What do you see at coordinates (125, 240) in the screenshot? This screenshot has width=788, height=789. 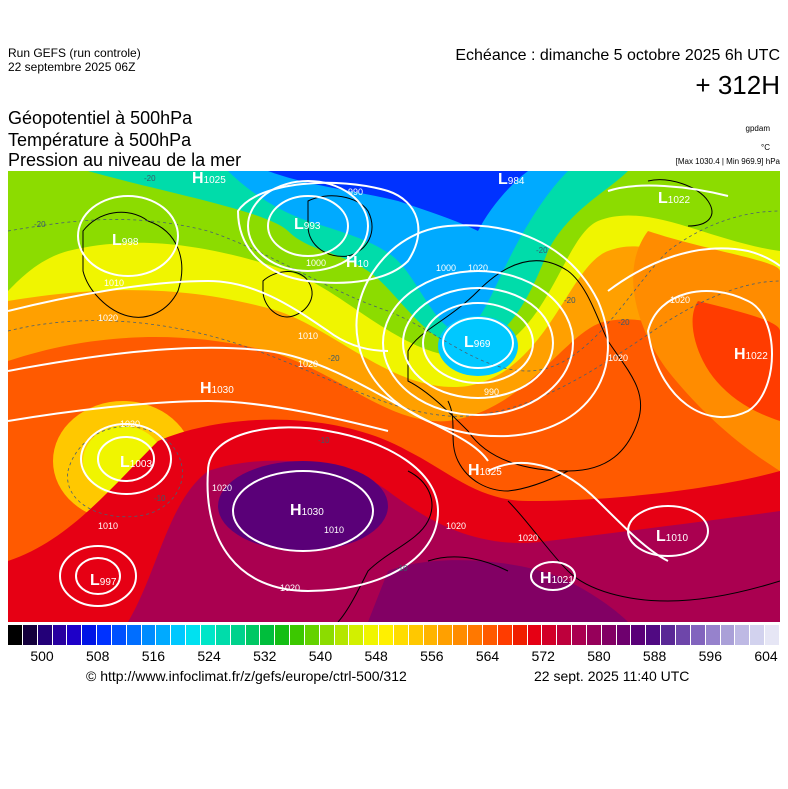 I see `pressure-center: L998` at bounding box center [125, 240].